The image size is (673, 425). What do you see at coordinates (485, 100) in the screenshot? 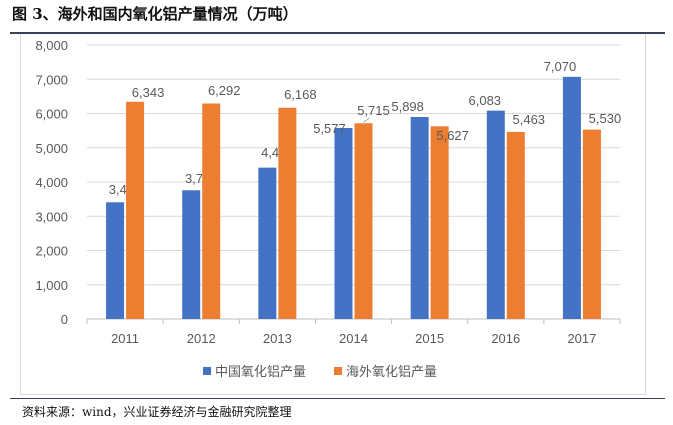
I see `data-label: 6,083` at bounding box center [485, 100].